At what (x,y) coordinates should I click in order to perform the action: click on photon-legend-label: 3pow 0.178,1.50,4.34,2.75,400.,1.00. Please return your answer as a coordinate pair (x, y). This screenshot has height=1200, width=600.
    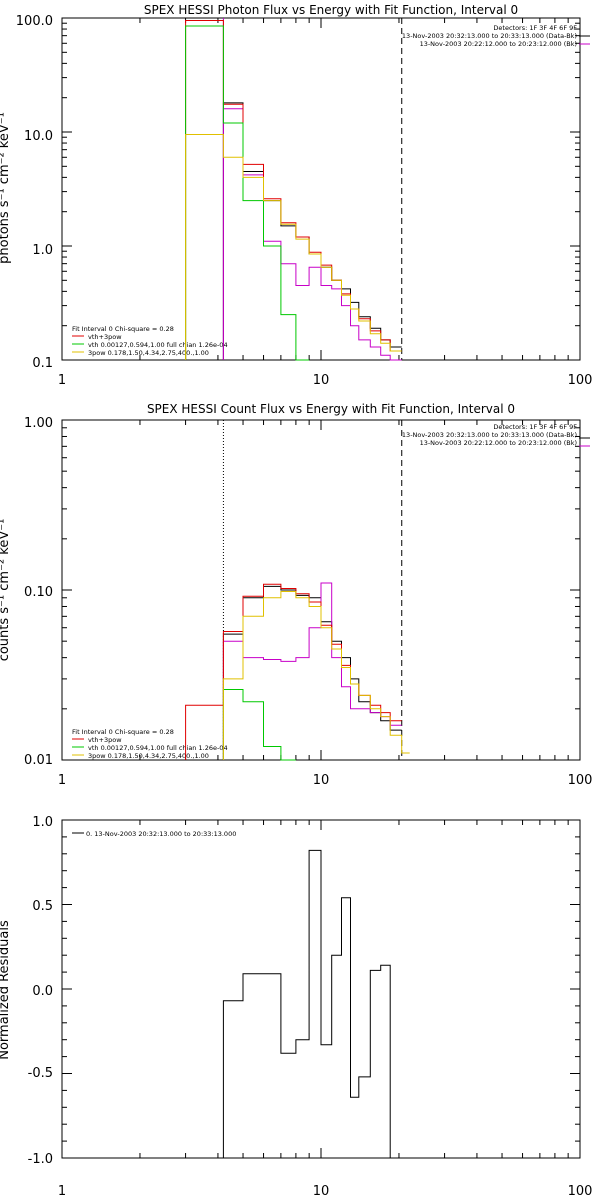
    Looking at the image, I should click on (148, 353).